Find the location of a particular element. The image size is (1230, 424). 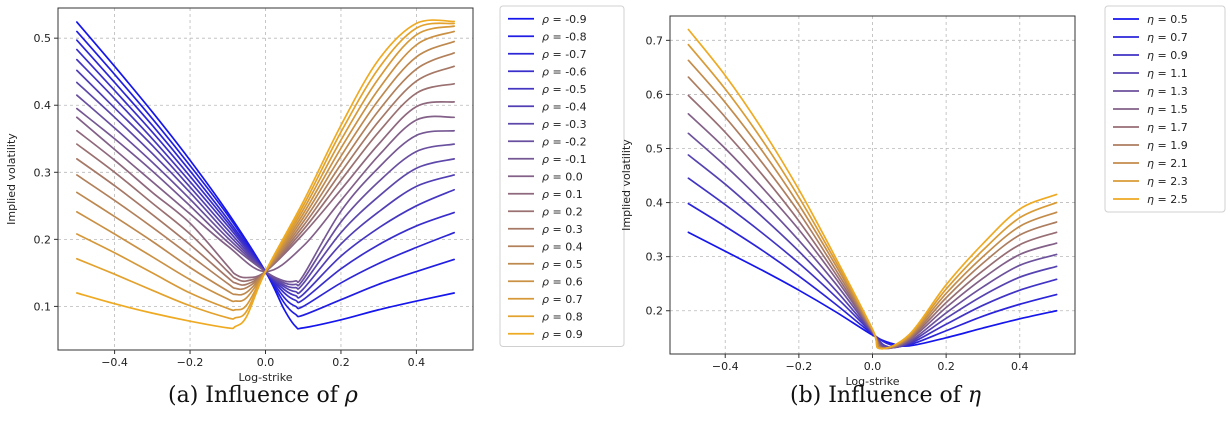

figure-caption: (a) Influence of ρ is located at coordinates (263, 395).